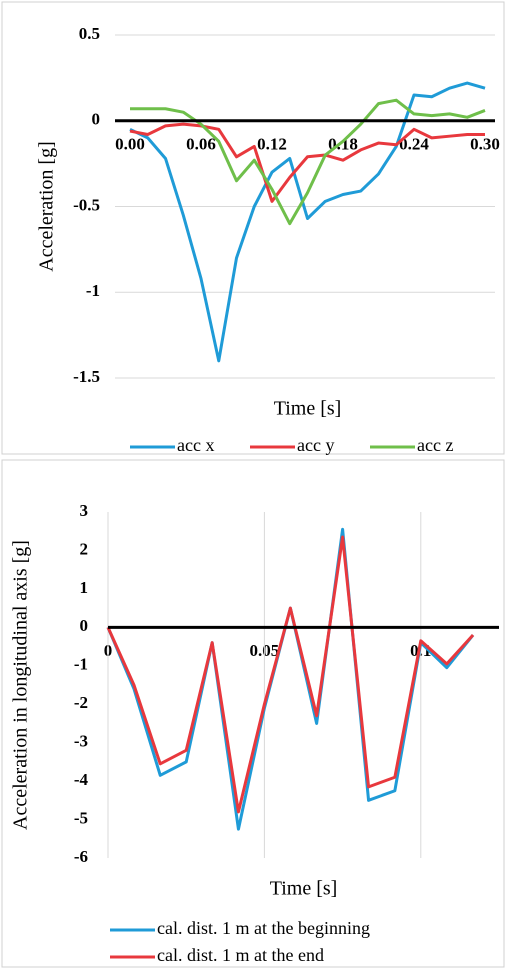  Describe the element at coordinates (89, 33) in the screenshot. I see `y-tick-label: 0.5` at that location.